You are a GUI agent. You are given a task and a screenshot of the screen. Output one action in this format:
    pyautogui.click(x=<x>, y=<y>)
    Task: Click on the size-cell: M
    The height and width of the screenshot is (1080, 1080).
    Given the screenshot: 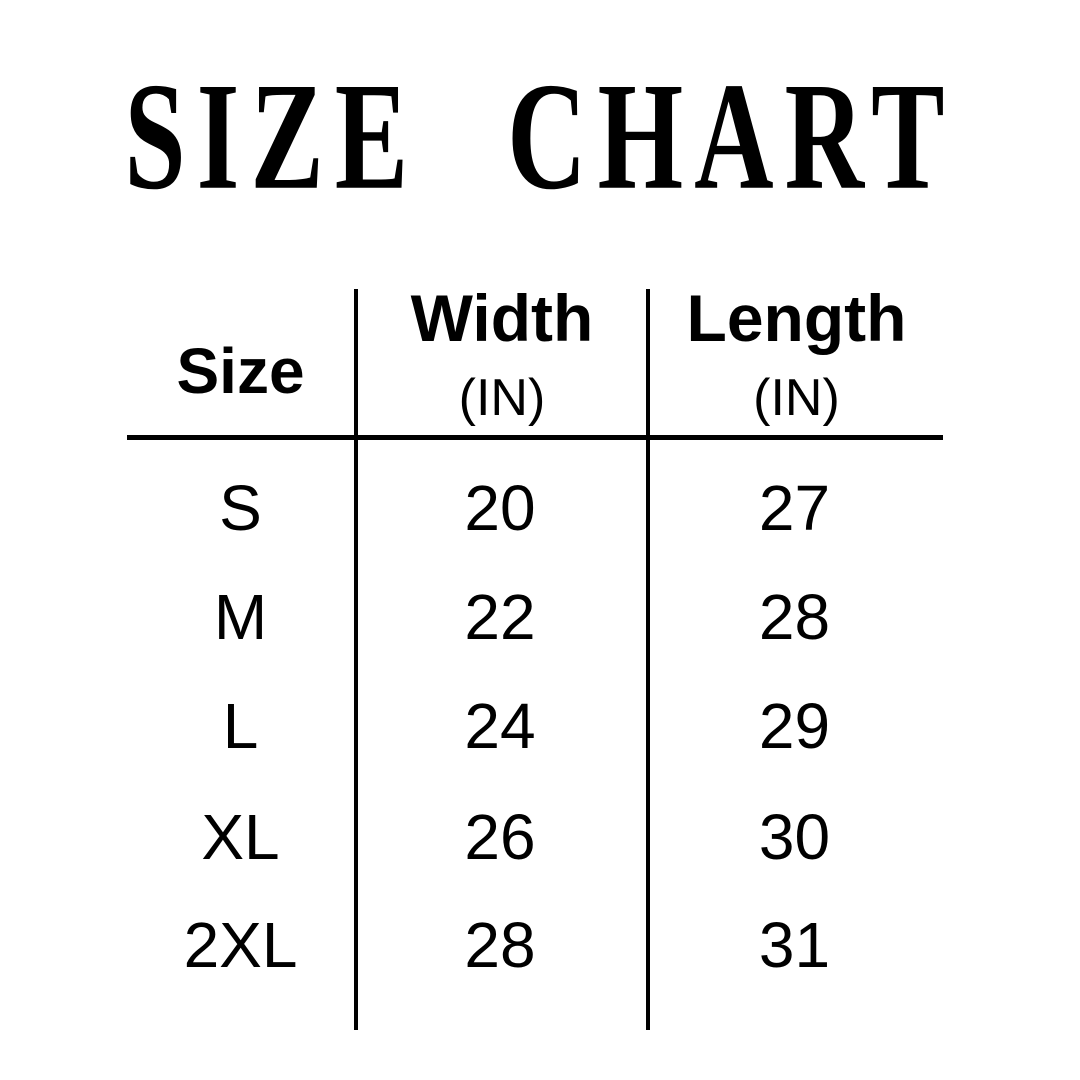 What is the action you would take?
    pyautogui.click(x=240, y=617)
    